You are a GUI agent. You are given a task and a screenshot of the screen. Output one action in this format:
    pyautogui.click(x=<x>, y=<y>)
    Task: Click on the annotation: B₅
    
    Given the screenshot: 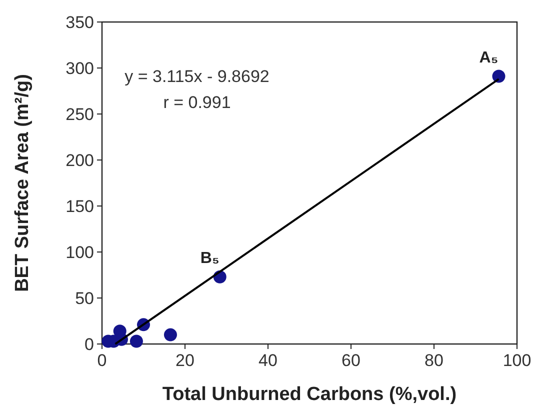 What is the action you would take?
    pyautogui.click(x=210, y=258)
    